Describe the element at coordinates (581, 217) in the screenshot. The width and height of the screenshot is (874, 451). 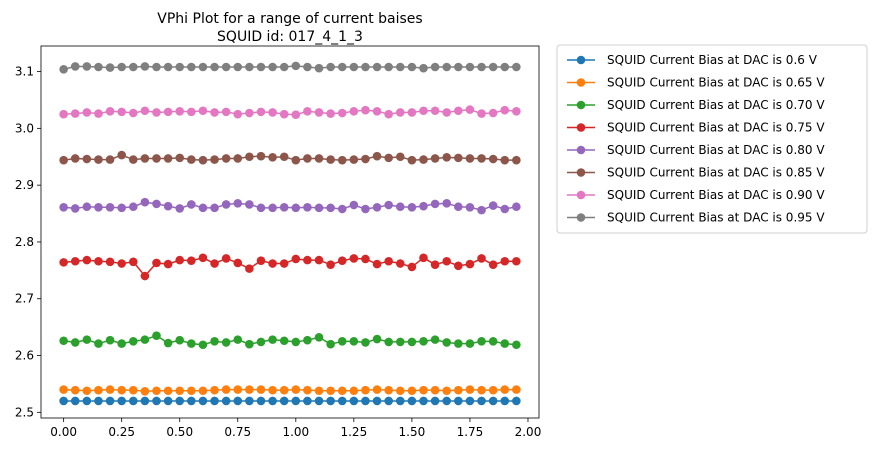
I see `legend-marker` at that location.